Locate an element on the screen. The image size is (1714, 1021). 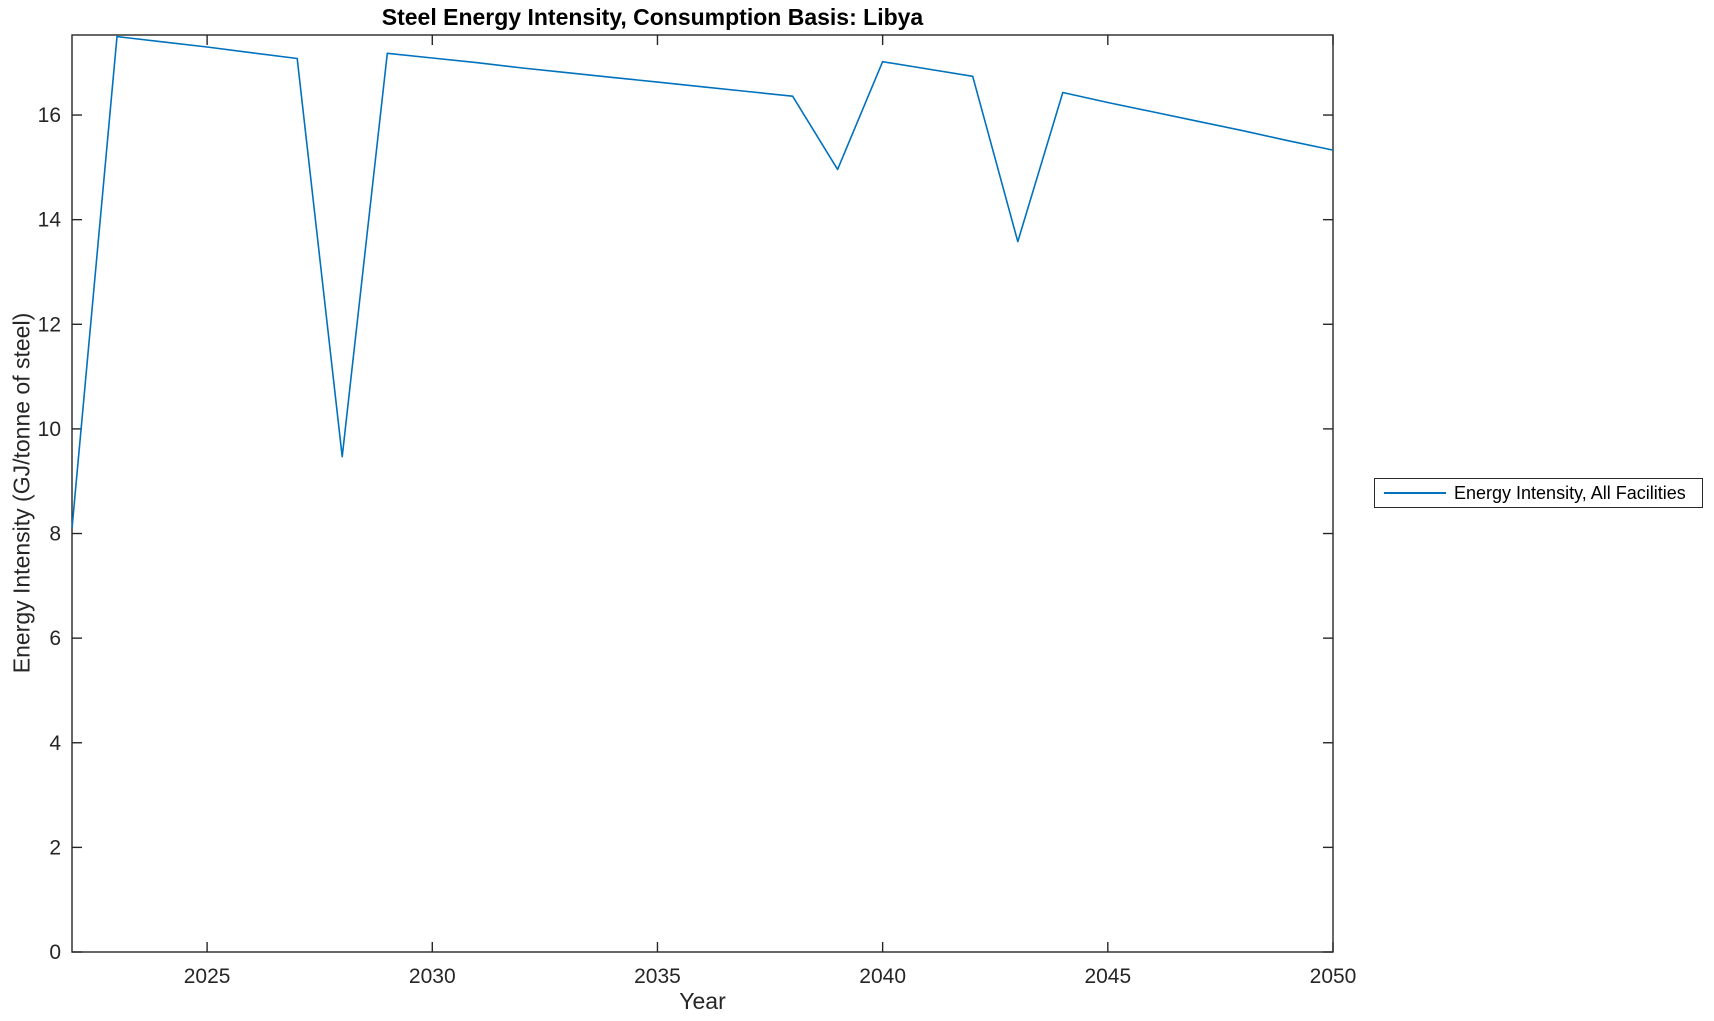
x-tick-label: 2050 is located at coordinates (1333, 976).